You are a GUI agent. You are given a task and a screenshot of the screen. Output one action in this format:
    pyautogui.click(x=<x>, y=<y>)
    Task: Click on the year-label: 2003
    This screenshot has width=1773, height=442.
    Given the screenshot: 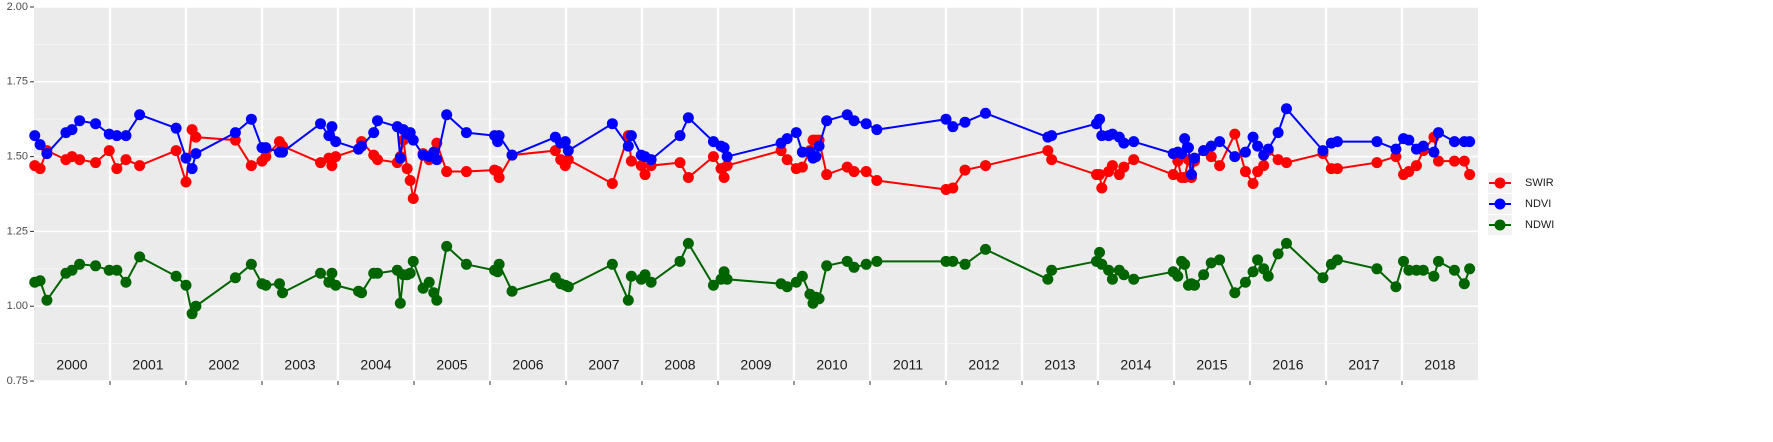 What is the action you would take?
    pyautogui.click(x=299, y=365)
    